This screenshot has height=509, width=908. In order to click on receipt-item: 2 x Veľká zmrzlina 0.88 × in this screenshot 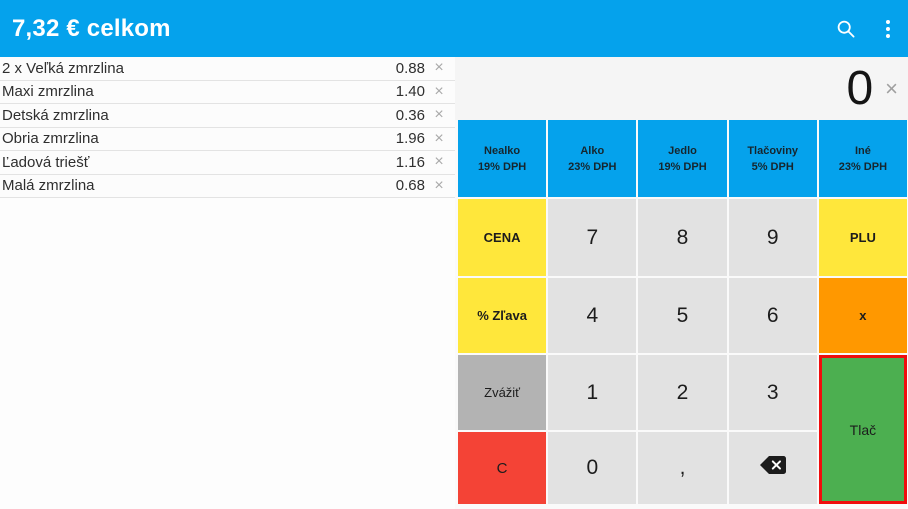, I will do `click(227, 69)`.